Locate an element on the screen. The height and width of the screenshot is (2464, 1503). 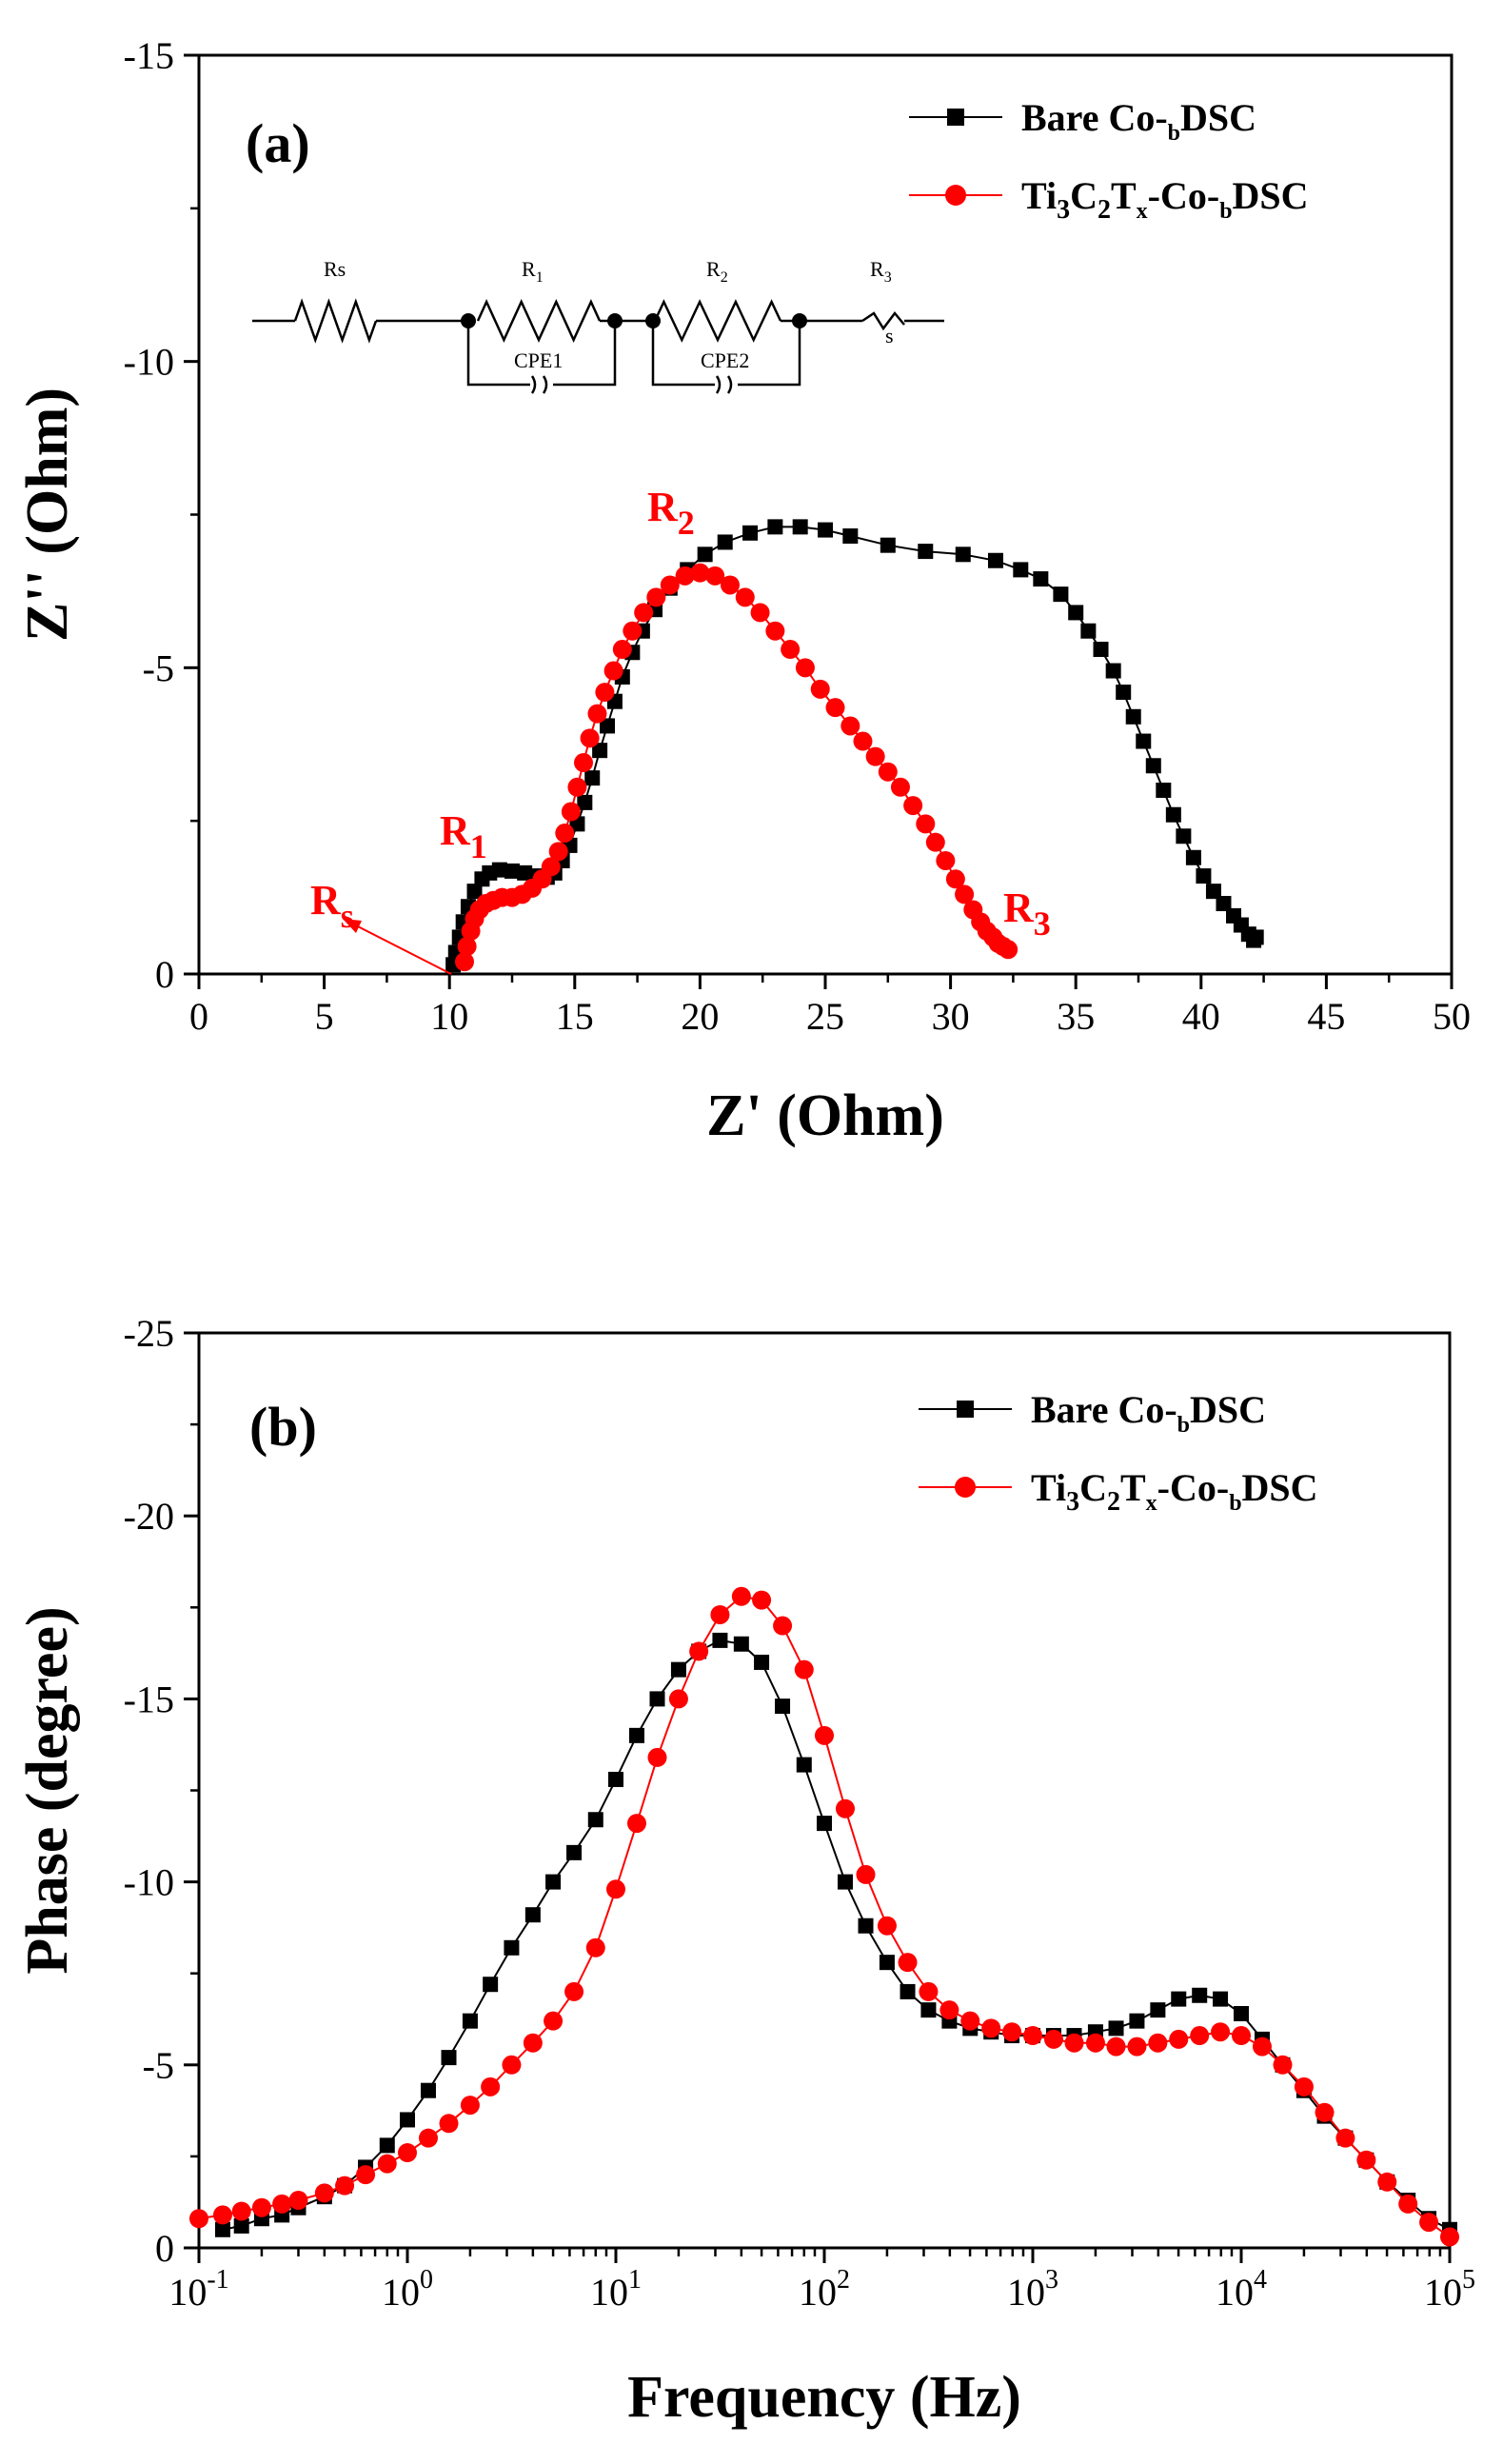
x-tick-label: 30 is located at coordinates (951, 1016).